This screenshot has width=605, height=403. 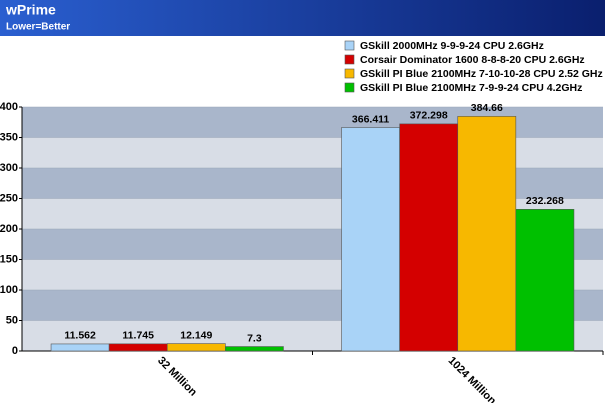 I want to click on y-tick-label: 400, so click(x=9, y=107).